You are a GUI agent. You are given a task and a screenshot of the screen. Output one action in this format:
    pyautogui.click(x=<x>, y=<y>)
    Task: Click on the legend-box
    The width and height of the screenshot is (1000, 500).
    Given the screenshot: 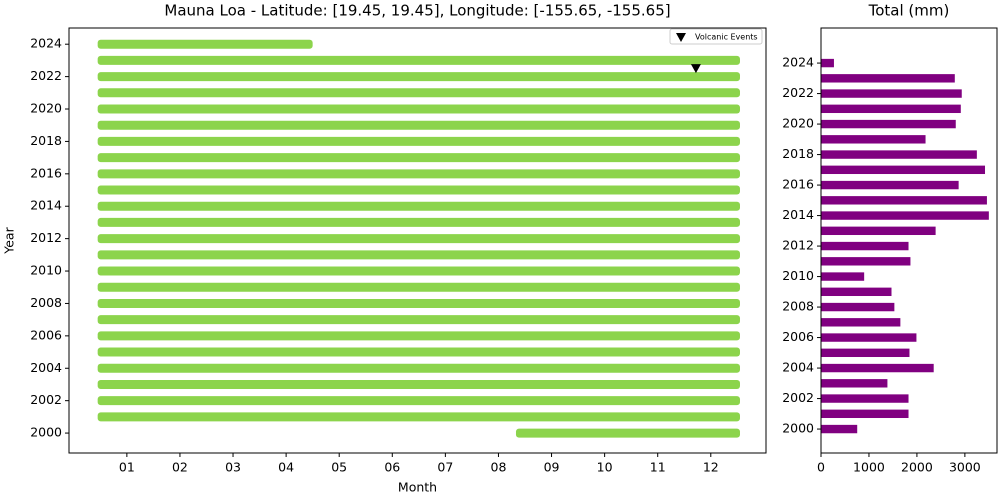 What is the action you would take?
    pyautogui.click(x=716, y=36)
    